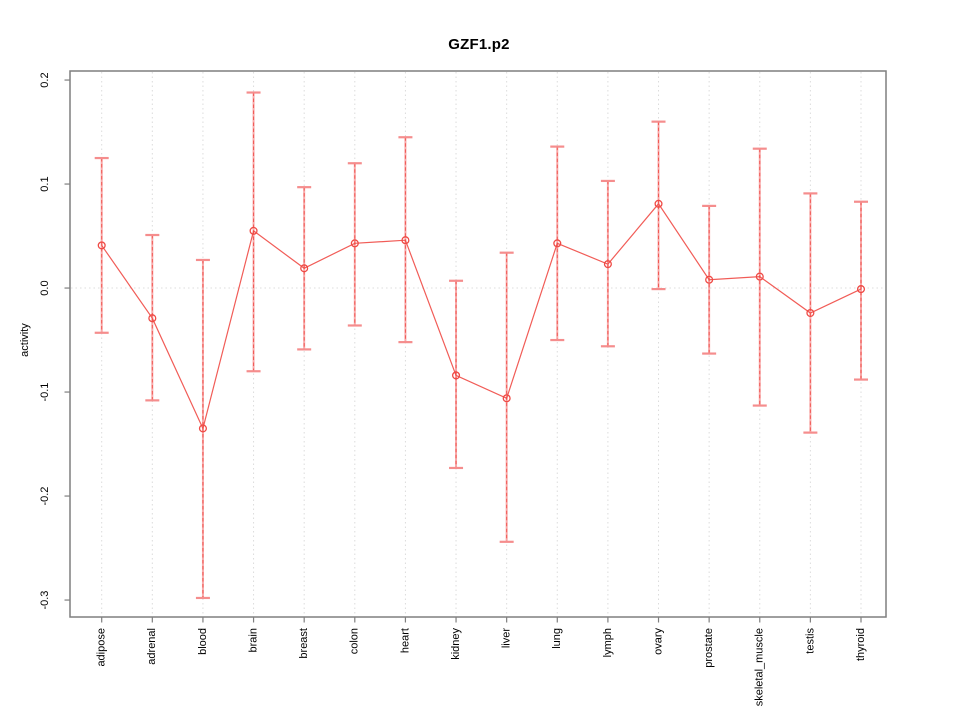  Describe the element at coordinates (202, 428) in the screenshot. I see `data-point-blood` at that location.